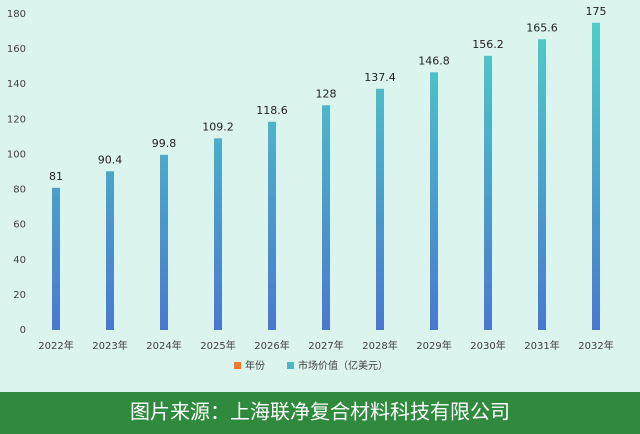 This screenshot has width=640, height=434. What do you see at coordinates (434, 60) in the screenshot?
I see `data-label: 146.8` at bounding box center [434, 60].